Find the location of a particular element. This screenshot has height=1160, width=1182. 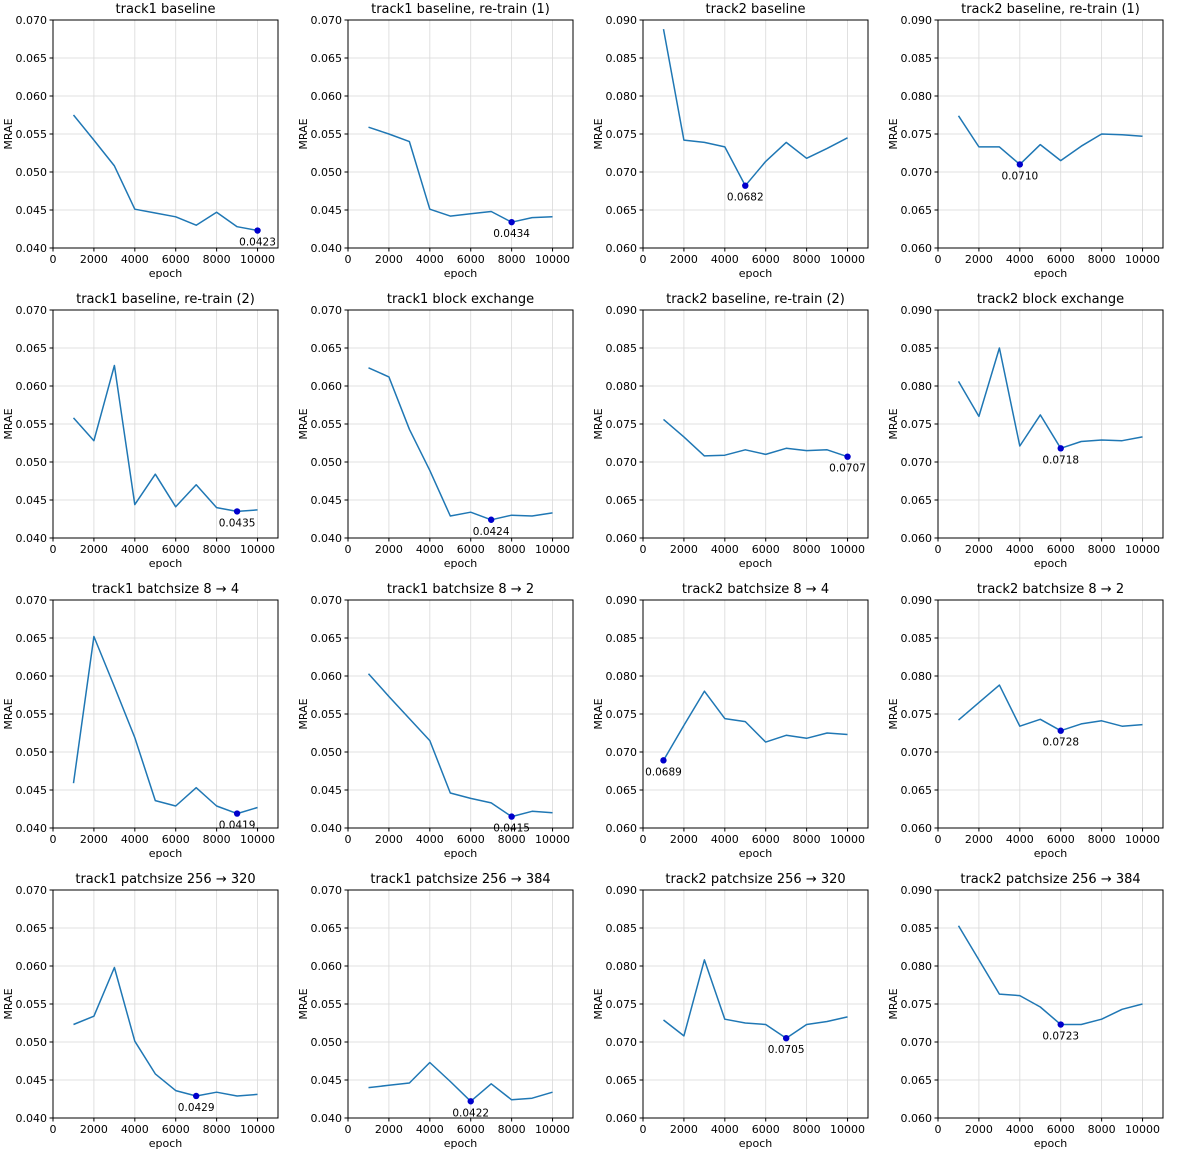

chart-title: track1 batchsize 8 → 4 is located at coordinates (165, 589).